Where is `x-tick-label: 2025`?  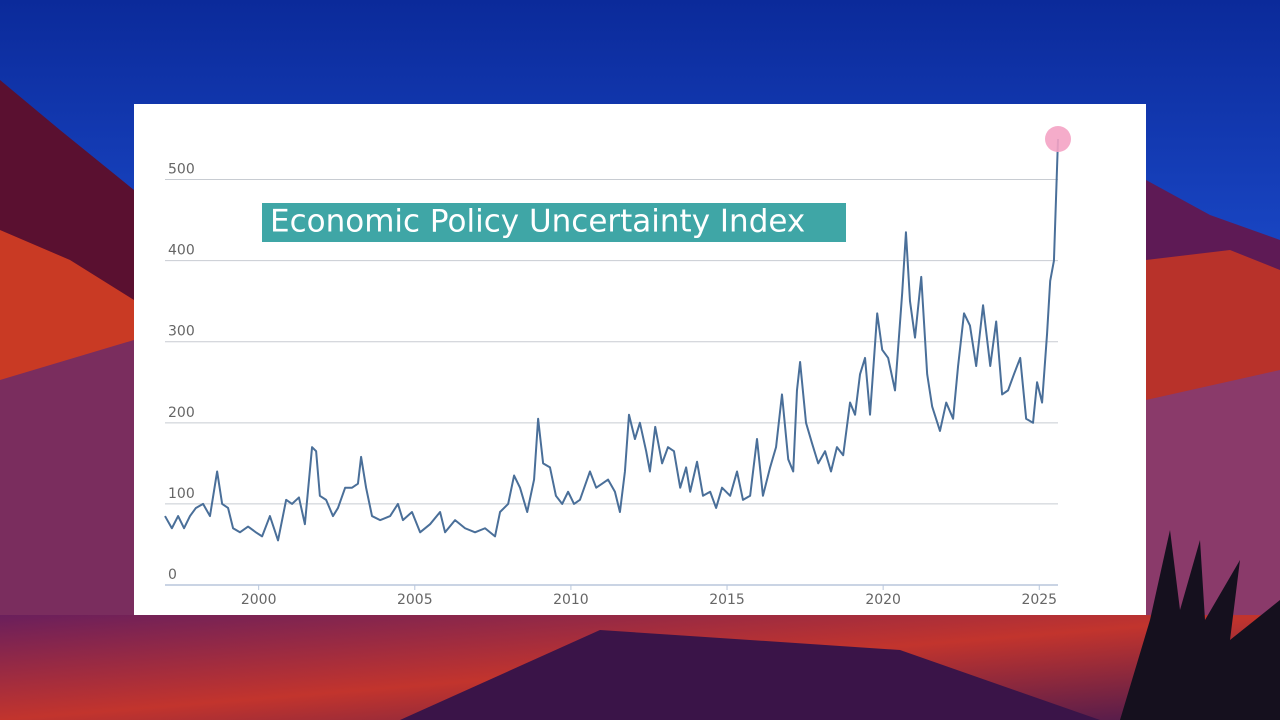
x-tick-label: 2025 is located at coordinates (1039, 600).